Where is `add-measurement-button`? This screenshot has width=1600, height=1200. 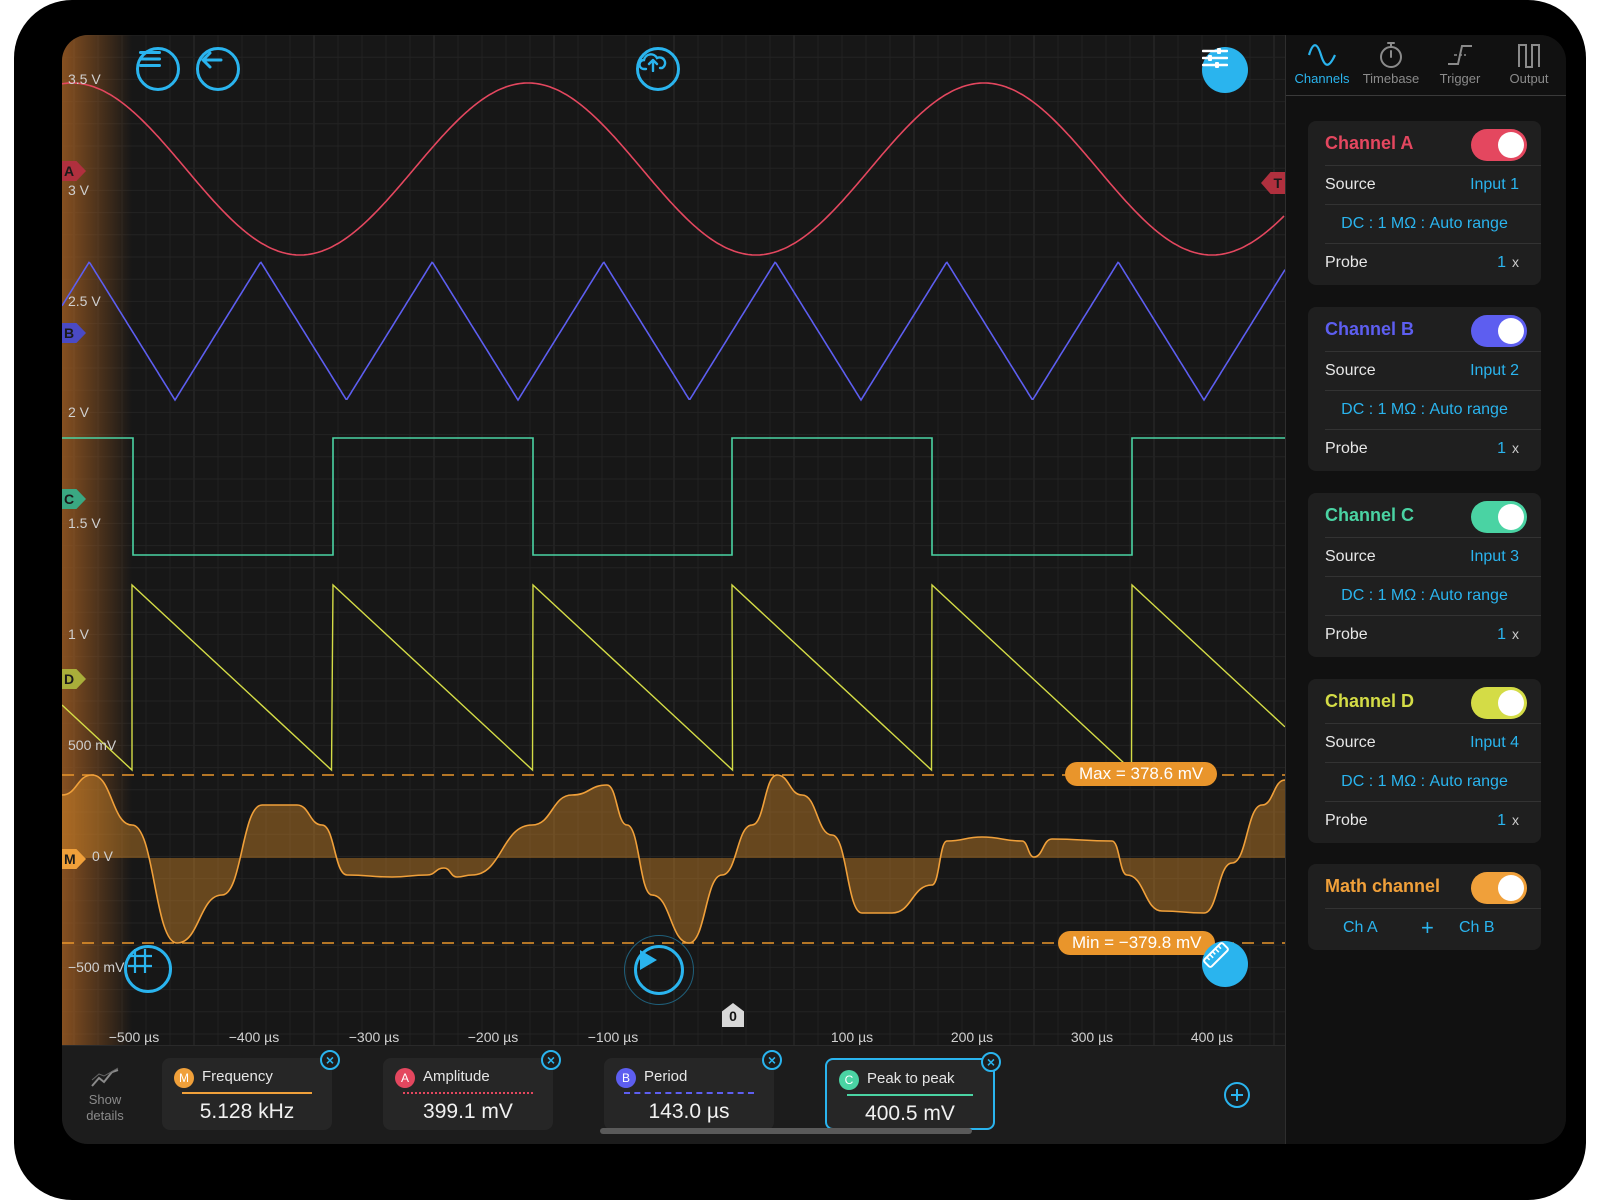 add-measurement-button is located at coordinates (1237, 1095).